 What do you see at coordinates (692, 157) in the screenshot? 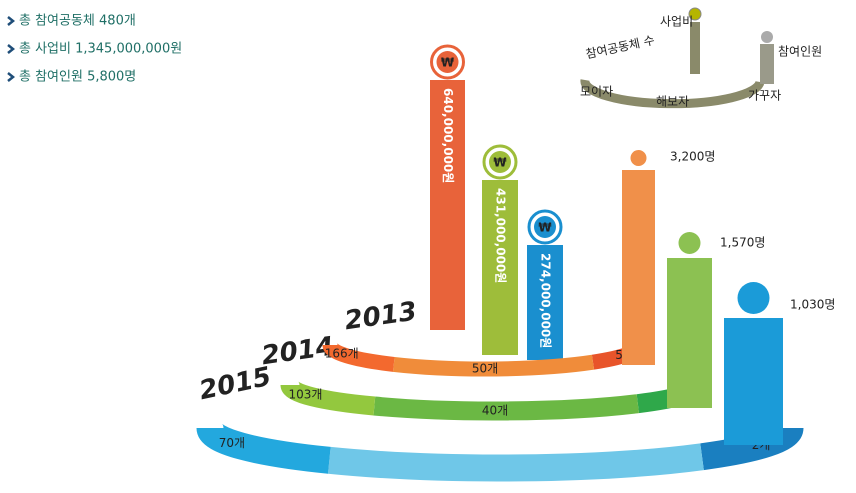
I see `people-label: 3,200명` at bounding box center [692, 157].